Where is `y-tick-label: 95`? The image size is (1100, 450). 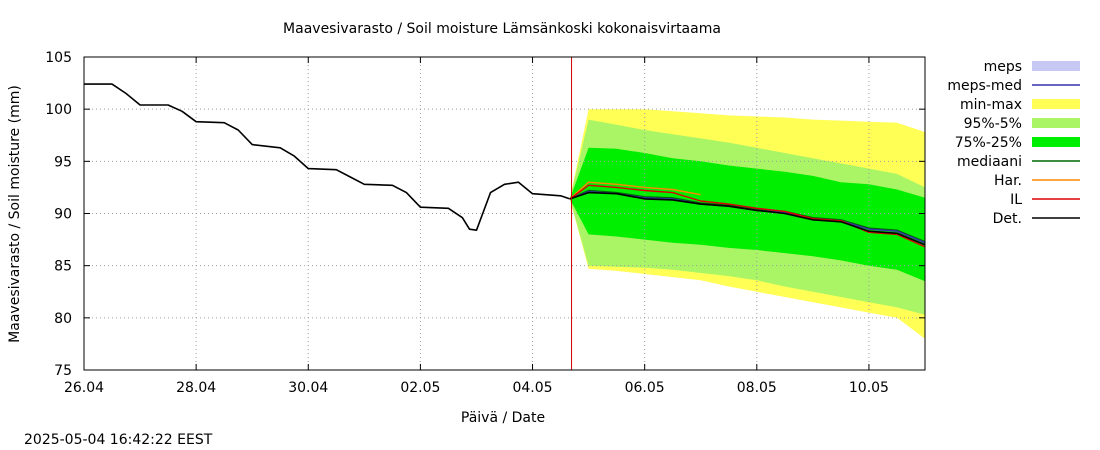
y-tick-label: 95 is located at coordinates (63, 162).